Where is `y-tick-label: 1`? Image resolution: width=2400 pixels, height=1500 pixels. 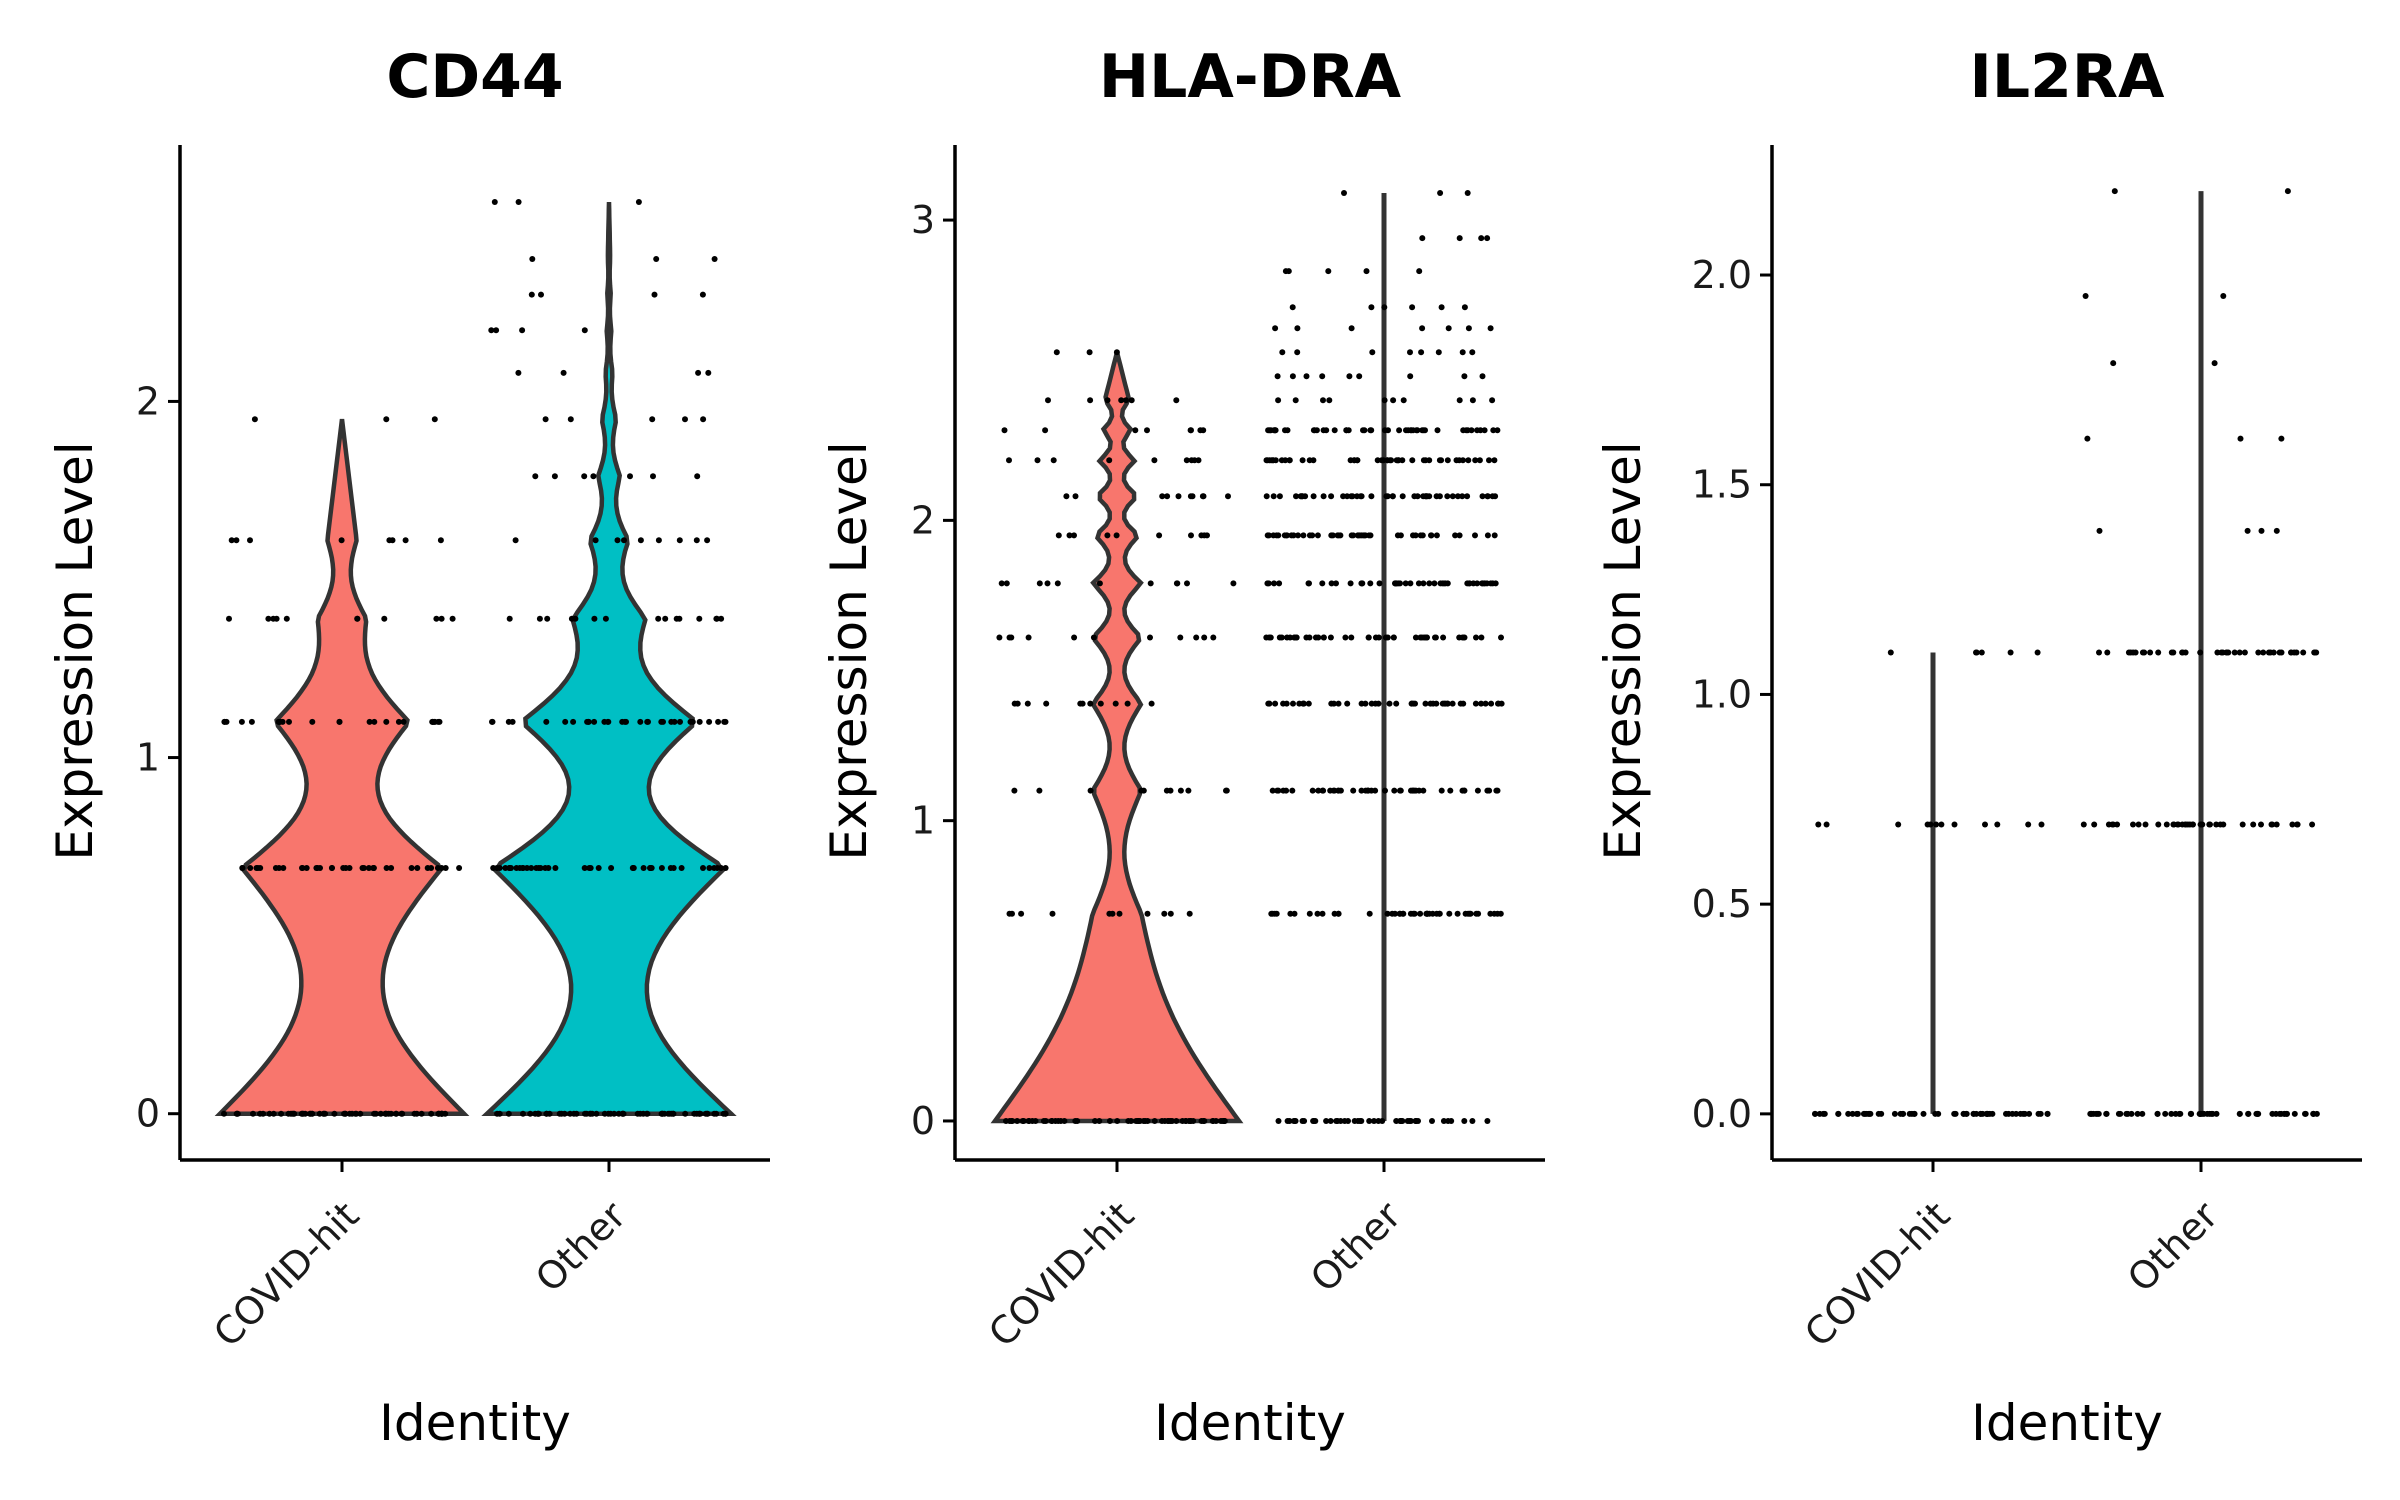
y-tick-label: 1 is located at coordinates (148, 758).